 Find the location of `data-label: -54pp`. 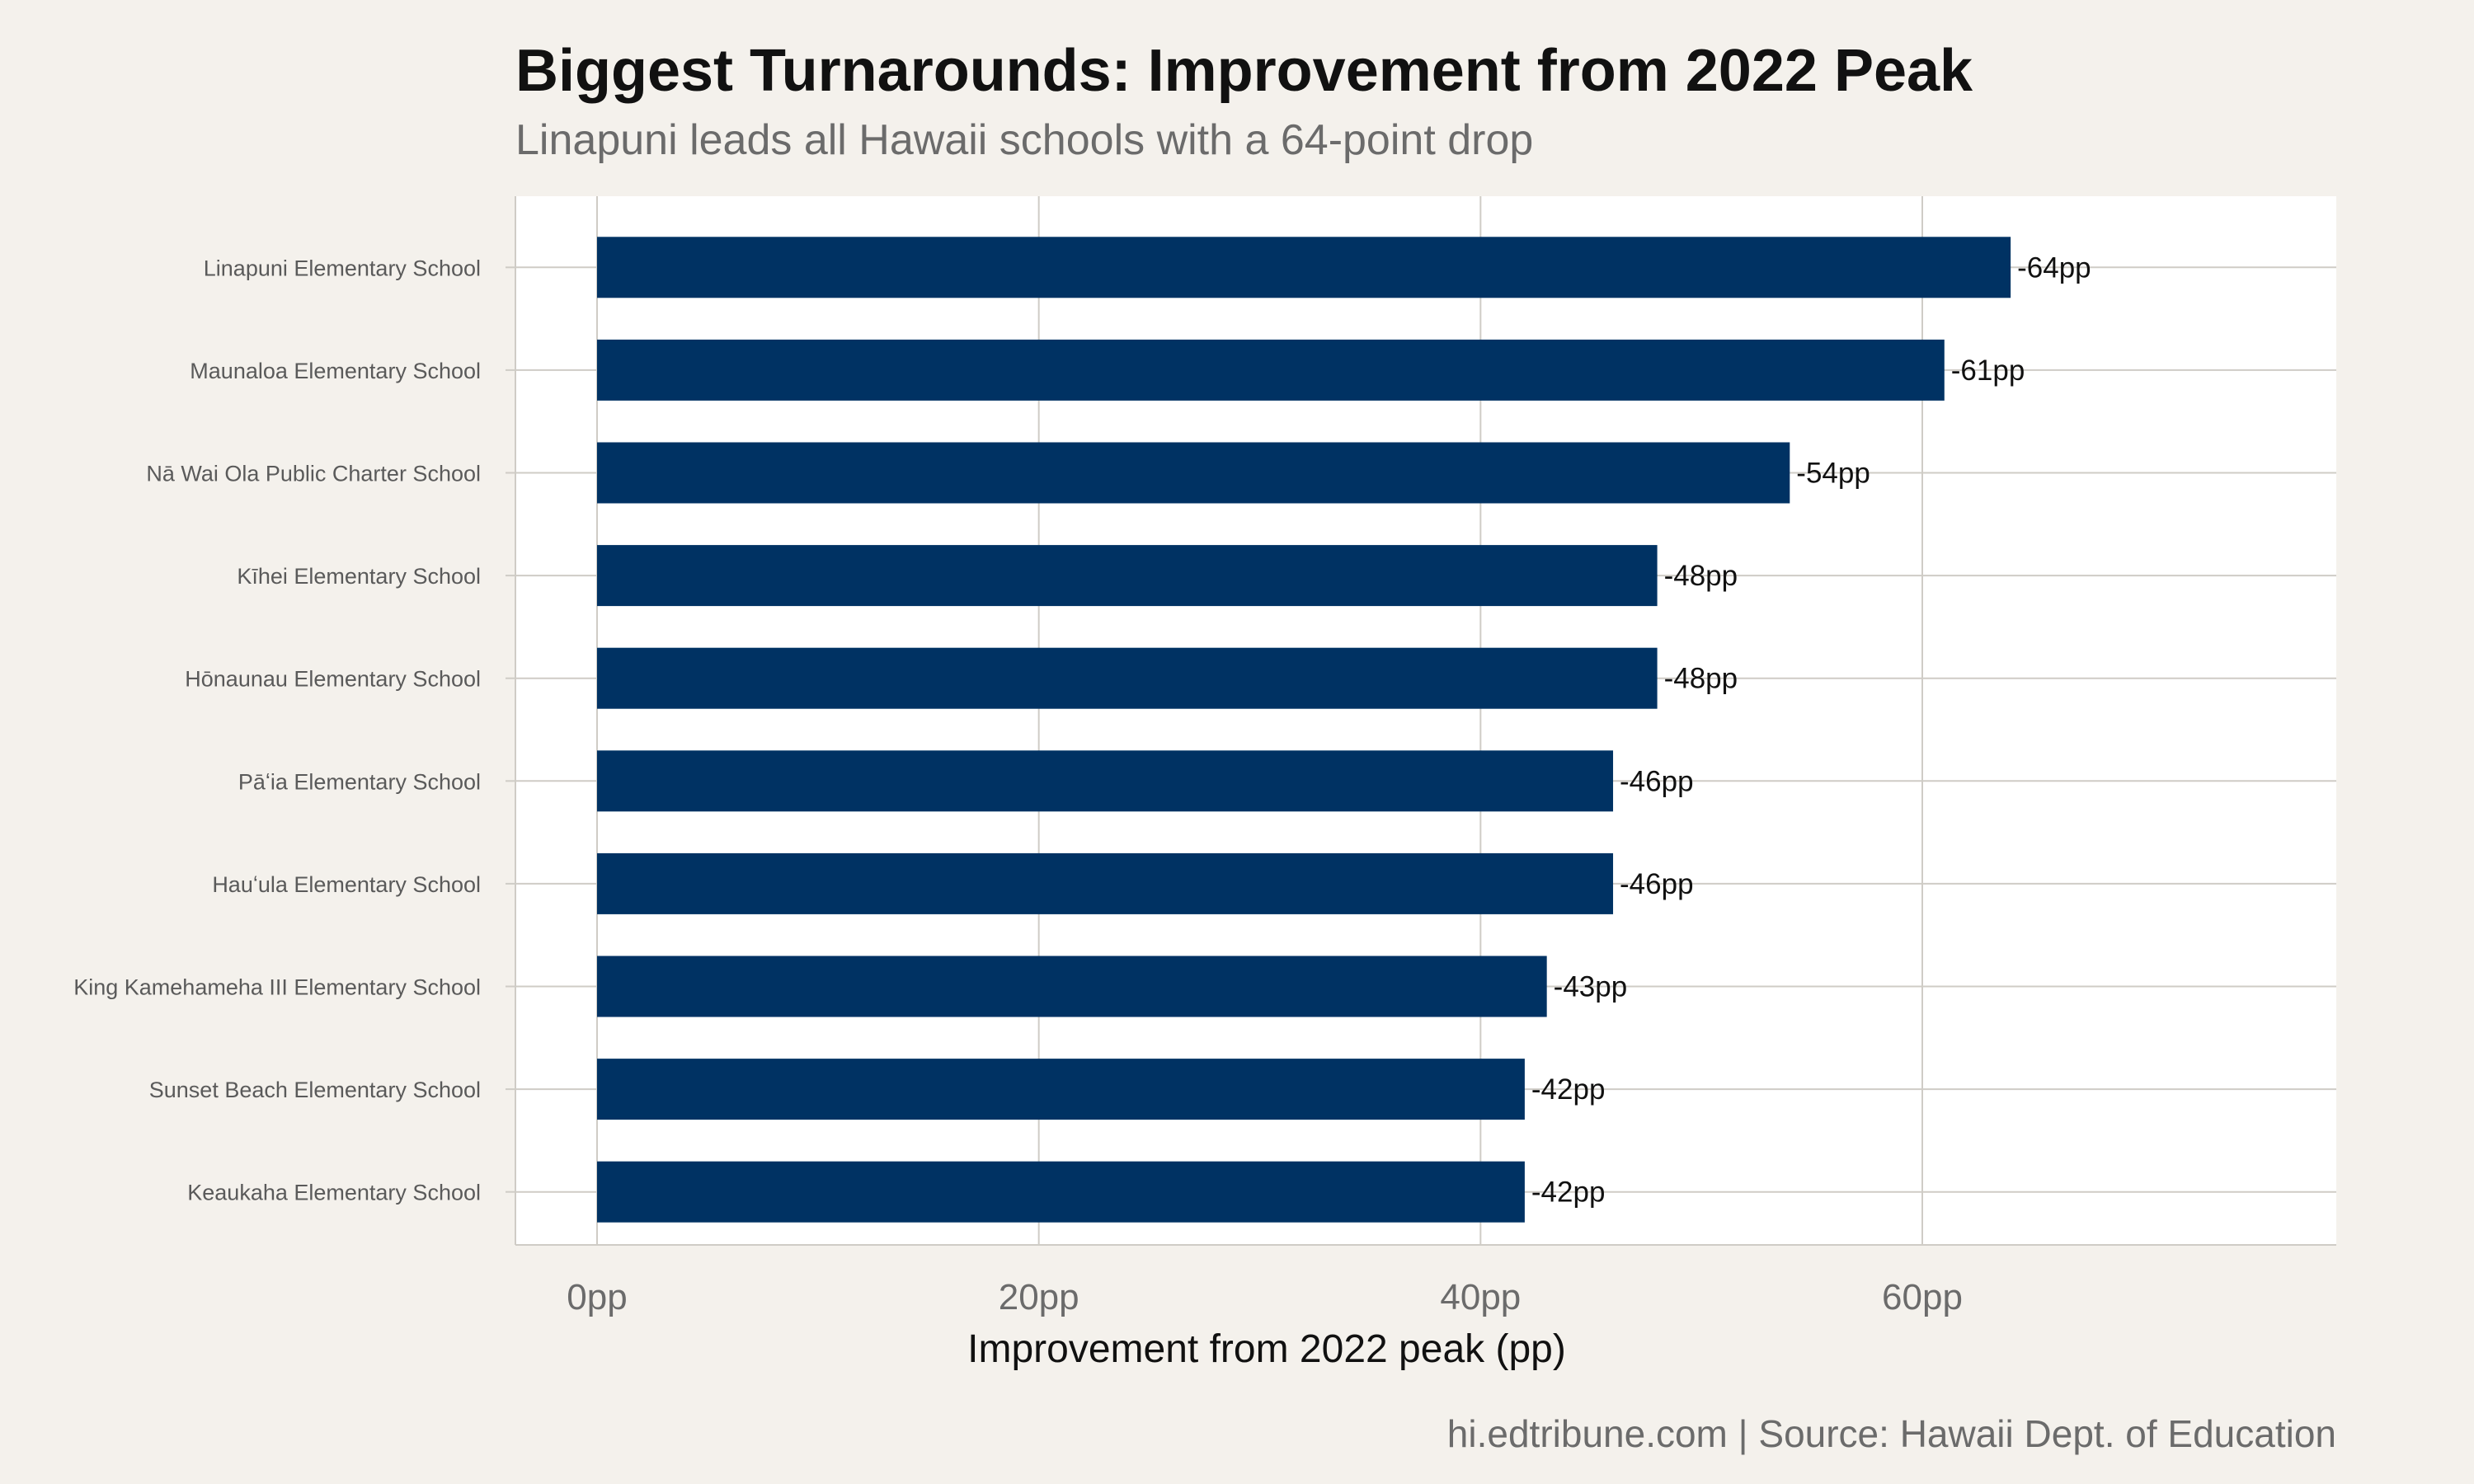

data-label: -54pp is located at coordinates (1833, 474).